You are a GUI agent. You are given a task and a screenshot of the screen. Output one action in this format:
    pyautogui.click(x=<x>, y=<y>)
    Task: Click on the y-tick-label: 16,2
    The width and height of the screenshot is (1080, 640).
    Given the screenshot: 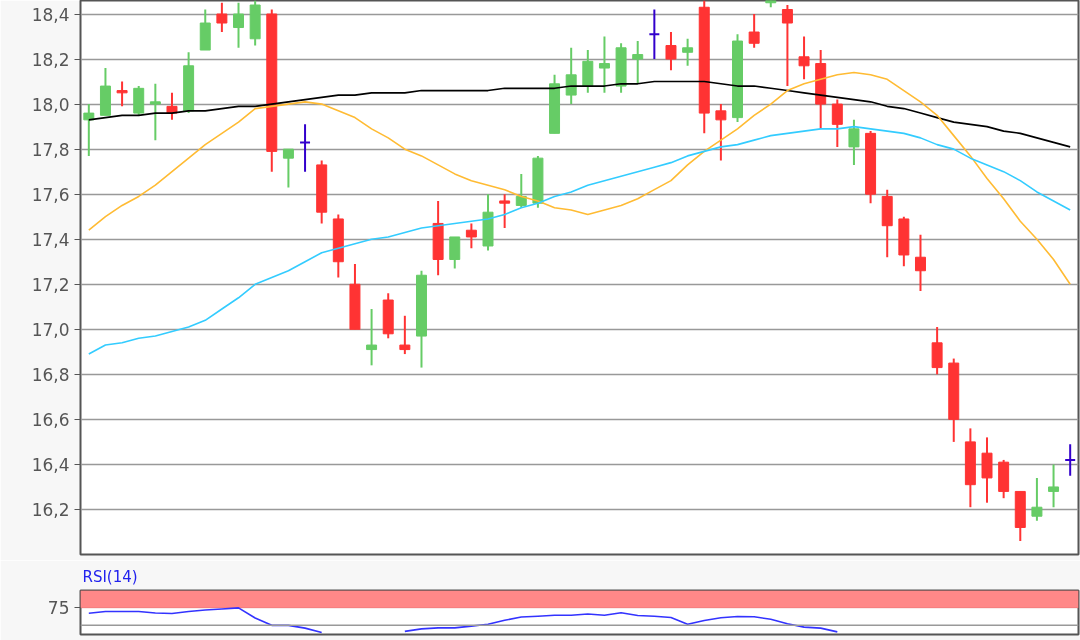 What is the action you would take?
    pyautogui.click(x=50, y=509)
    